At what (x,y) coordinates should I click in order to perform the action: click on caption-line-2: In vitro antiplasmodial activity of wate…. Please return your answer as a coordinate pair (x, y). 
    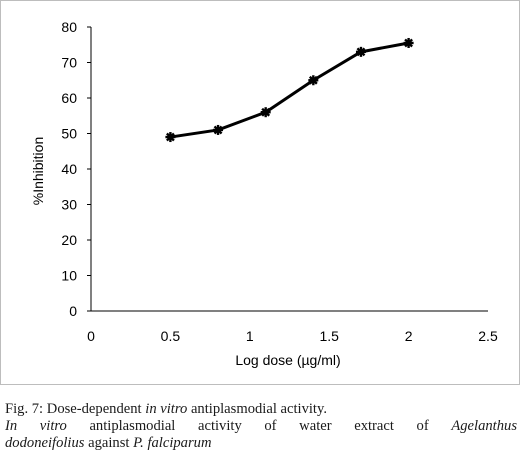
    Looking at the image, I should click on (261, 426).